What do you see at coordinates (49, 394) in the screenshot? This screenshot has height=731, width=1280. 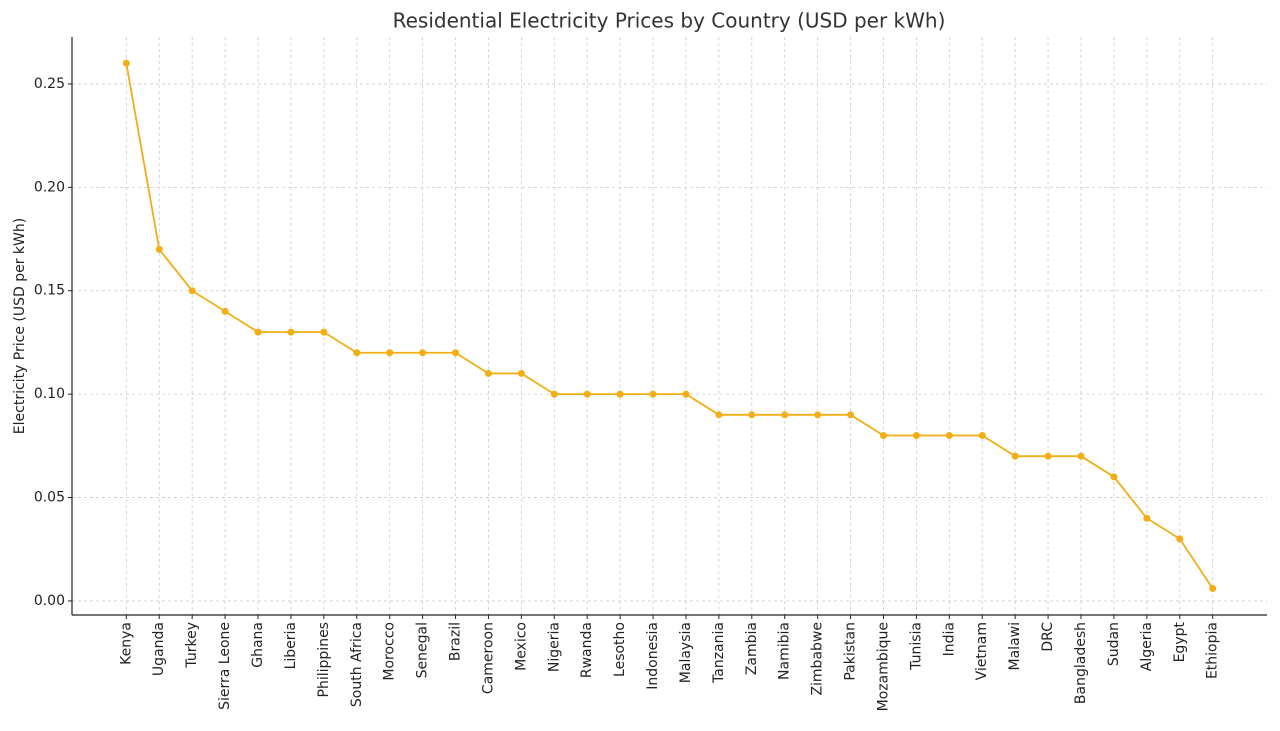 I see `y-tick-label: 0.10` at bounding box center [49, 394].